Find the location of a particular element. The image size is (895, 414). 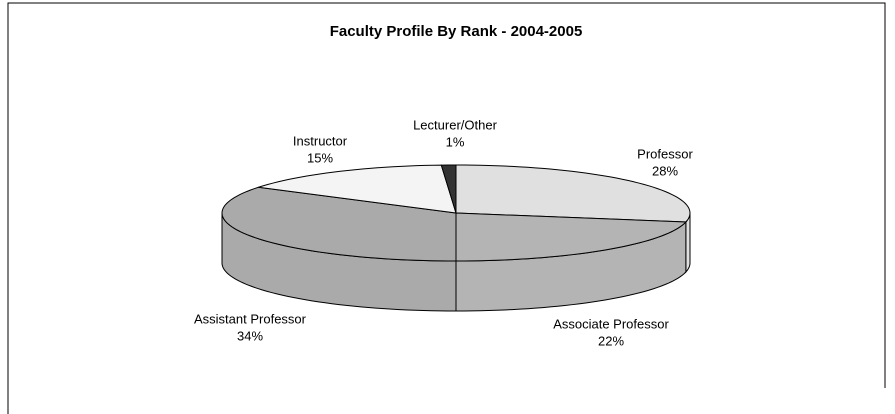

slice-value-label: 15% is located at coordinates (320, 157).